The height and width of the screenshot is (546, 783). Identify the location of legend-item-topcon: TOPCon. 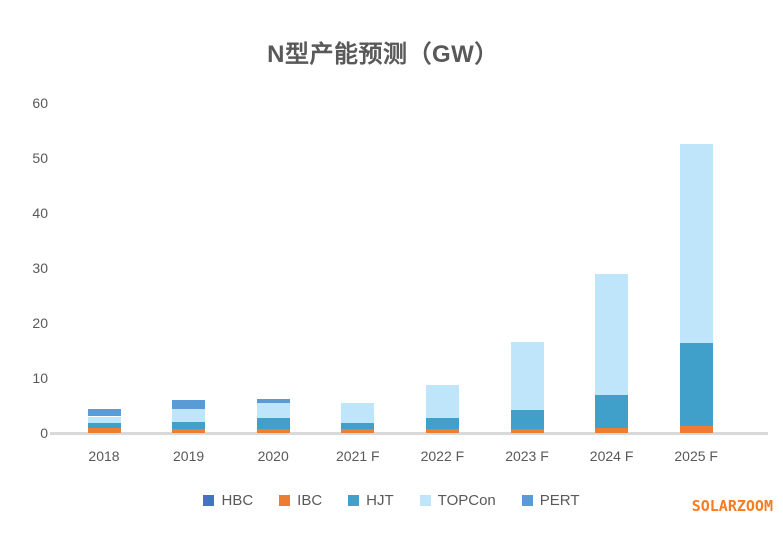
(457, 500).